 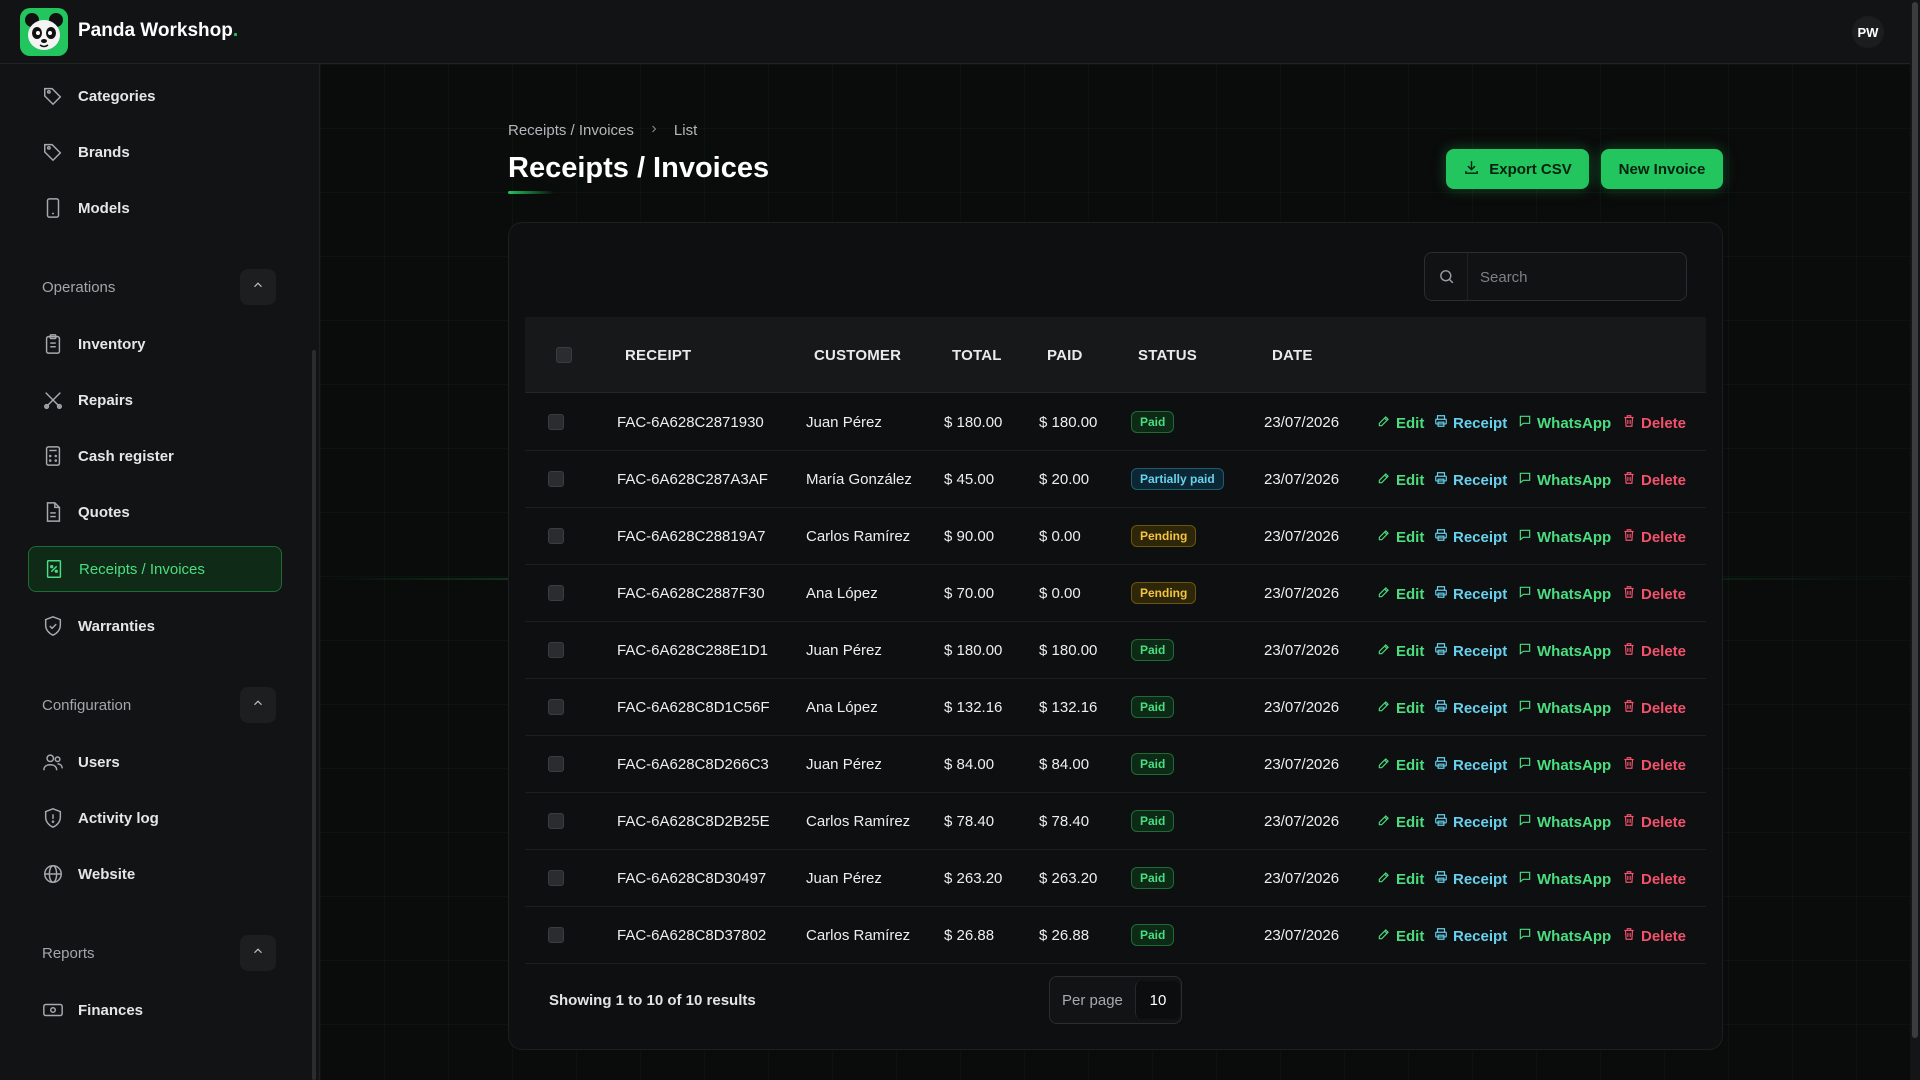 What do you see at coordinates (314, 715) in the screenshot?
I see `sidebar-scrollbar` at bounding box center [314, 715].